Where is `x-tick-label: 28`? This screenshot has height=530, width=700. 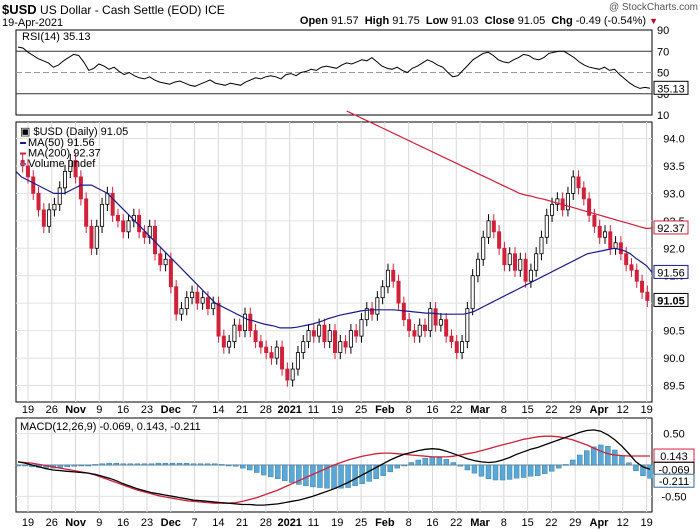 x-tick-label: 28 is located at coordinates (266, 523).